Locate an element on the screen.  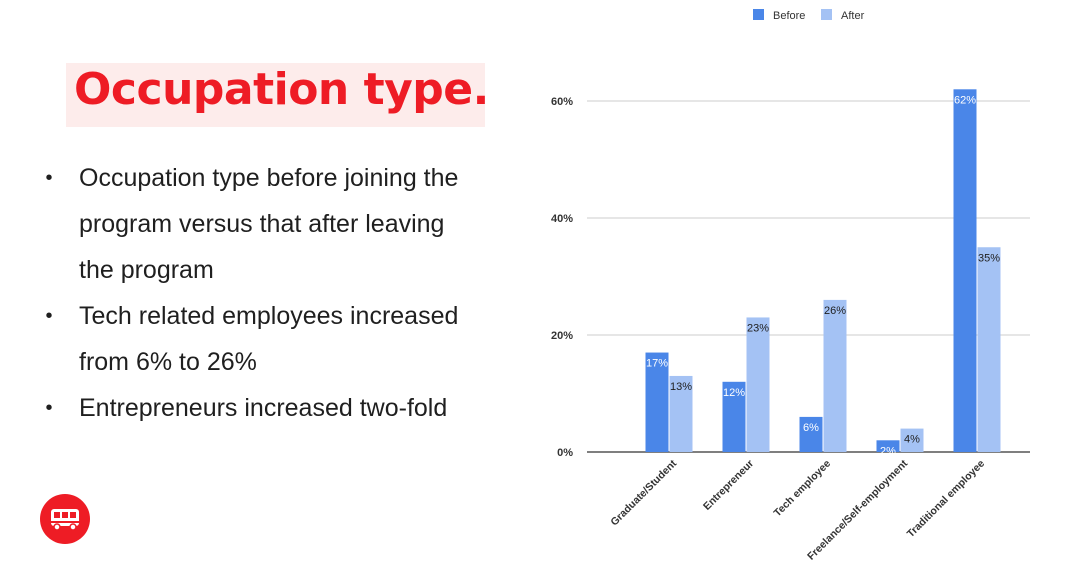
bullet-text-line: from 6% to 26% is located at coordinates (168, 362).